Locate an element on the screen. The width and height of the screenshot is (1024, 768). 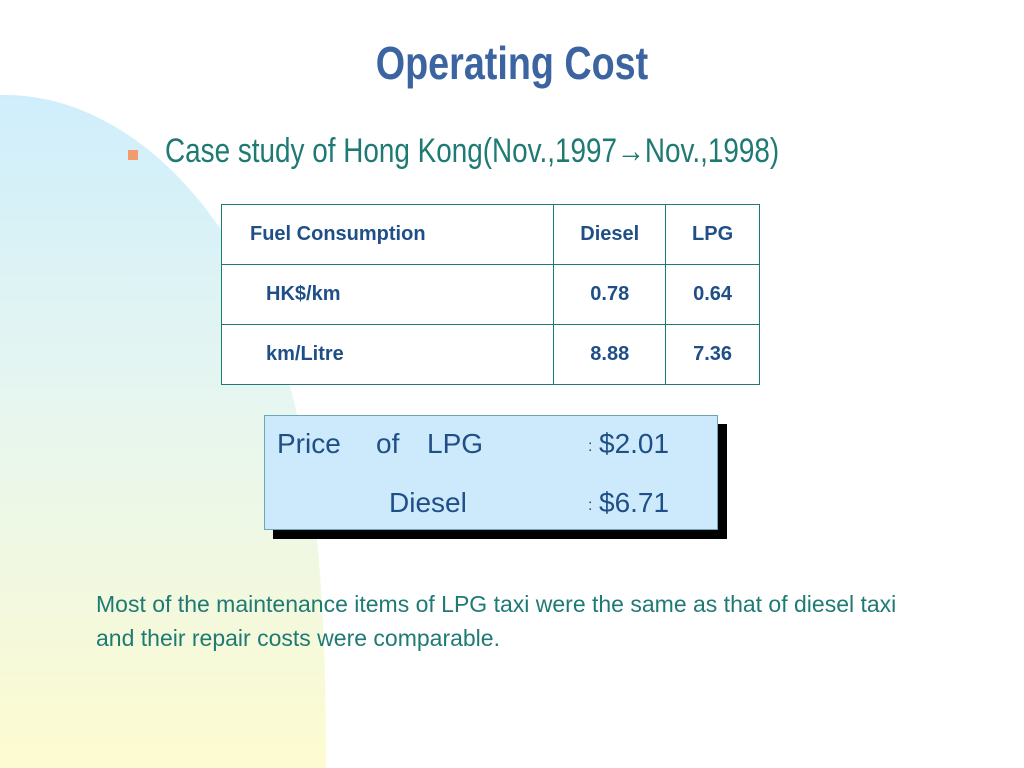
header-diesel: Diesel is located at coordinates (610, 234).